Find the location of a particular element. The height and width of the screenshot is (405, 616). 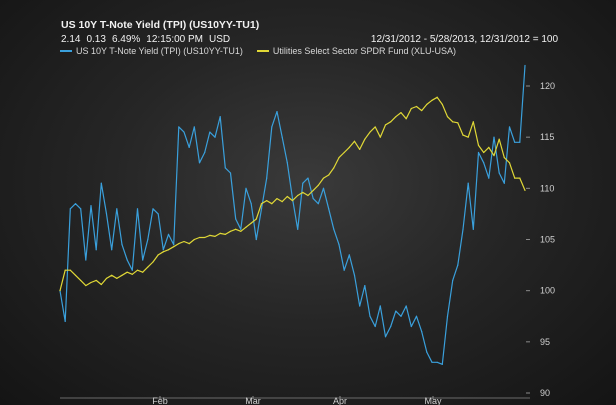

y-tick-label: 105 is located at coordinates (547, 240).